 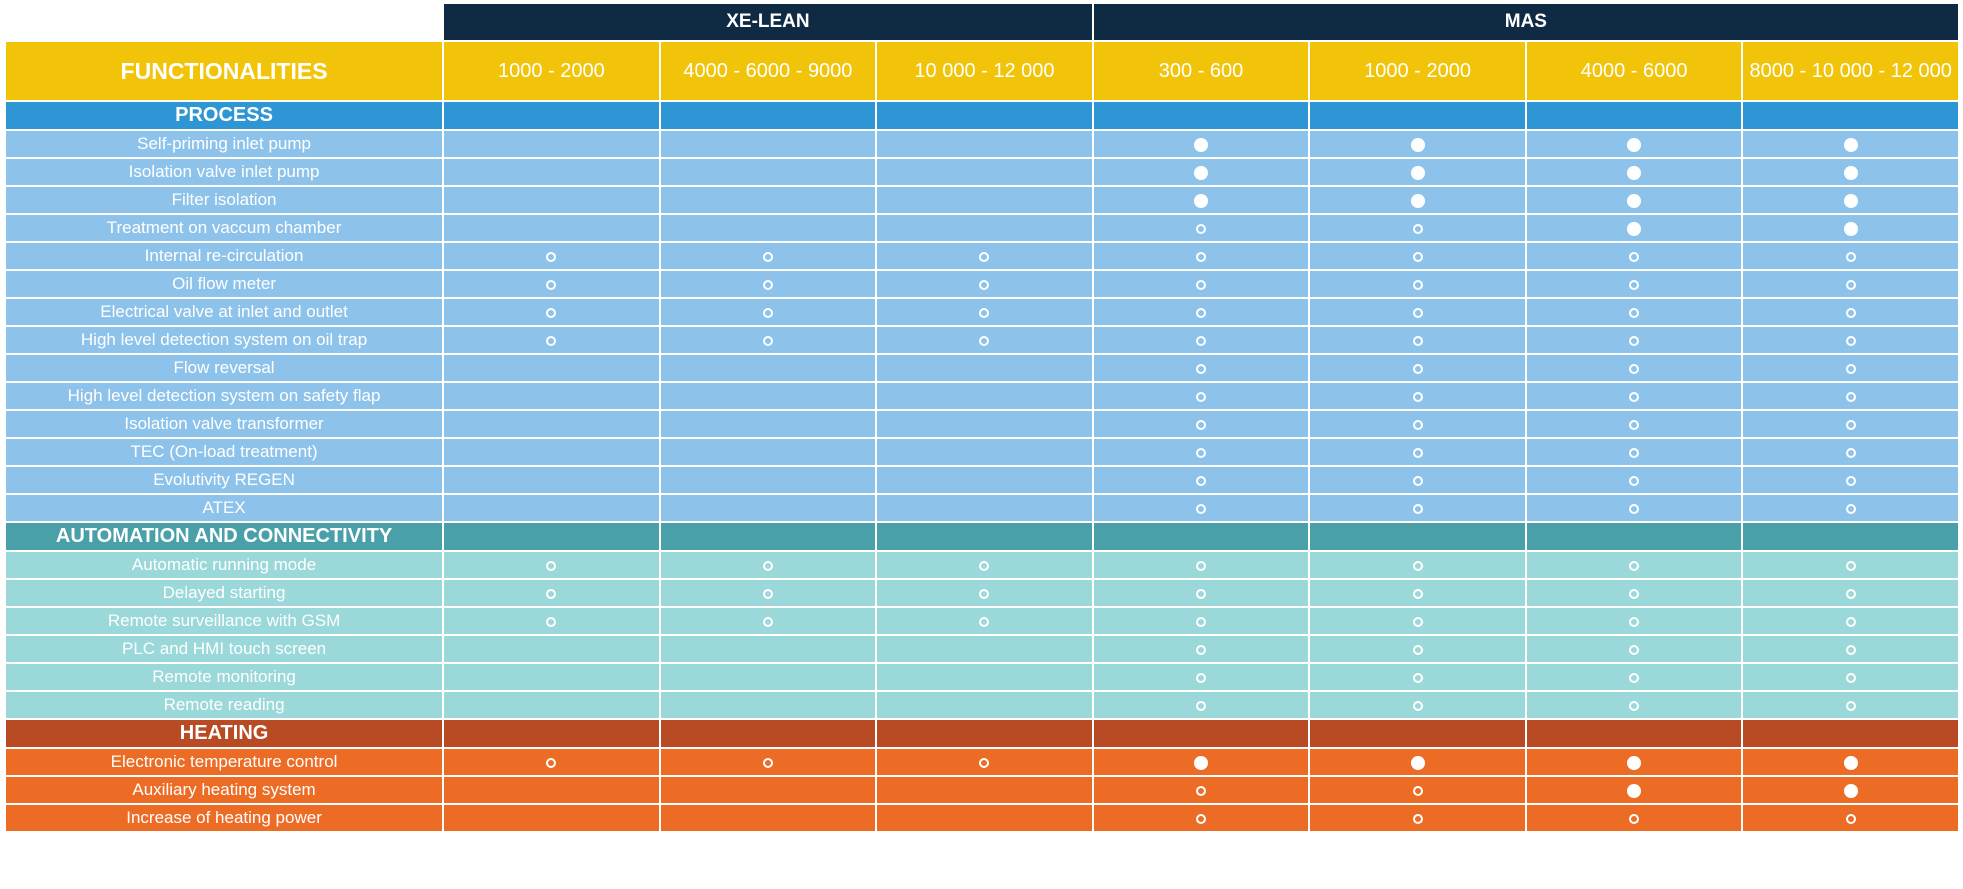 I want to click on functionality-label: ATEX, so click(x=224, y=508).